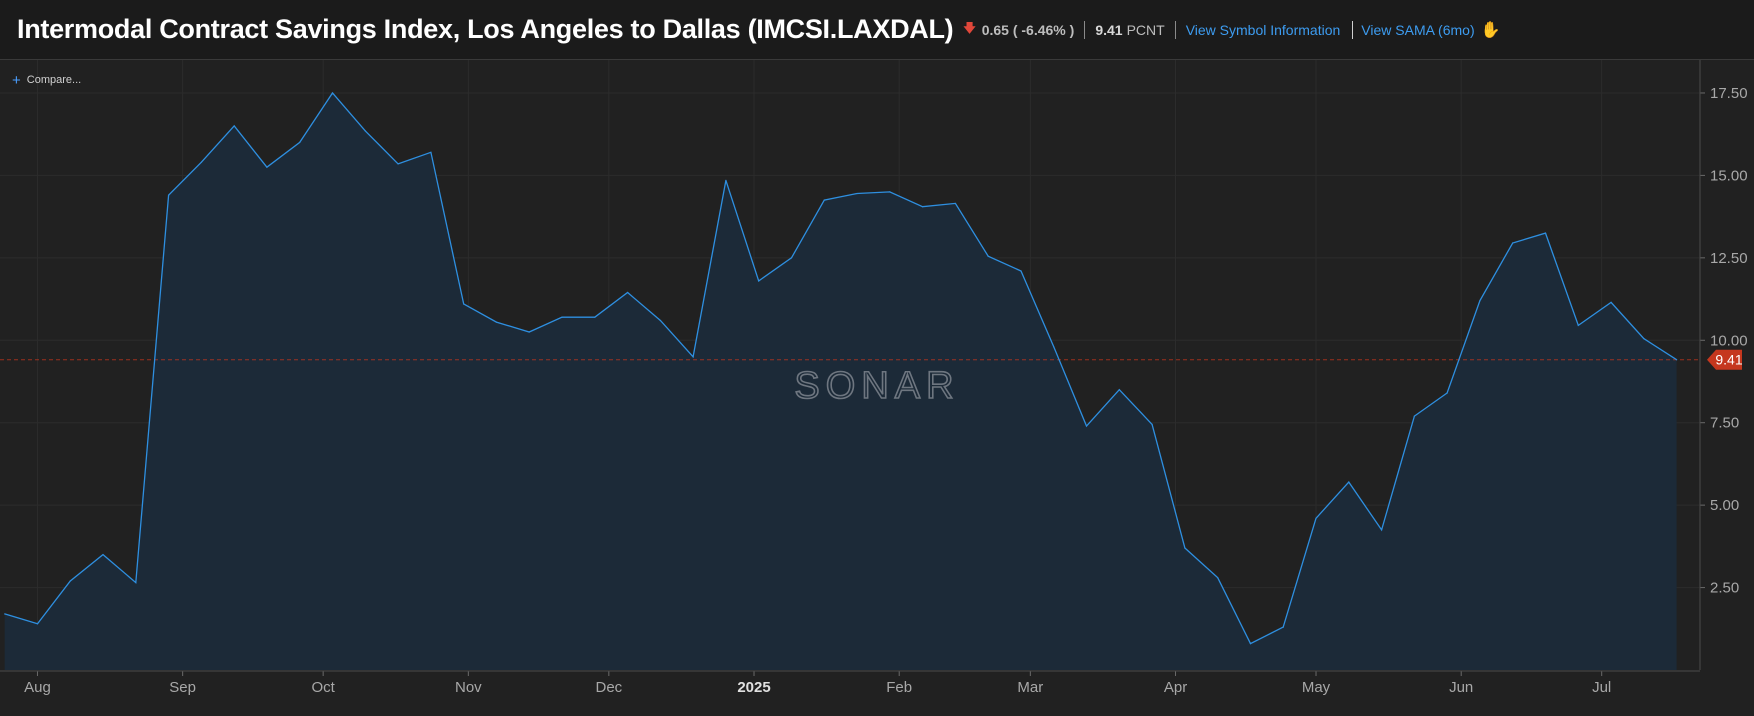  What do you see at coordinates (817, 683) in the screenshot?
I see `x-axis: Aug Sep Oct Nov Dec 2025 Feb Mar Apr May Jun Jul` at bounding box center [817, 683].